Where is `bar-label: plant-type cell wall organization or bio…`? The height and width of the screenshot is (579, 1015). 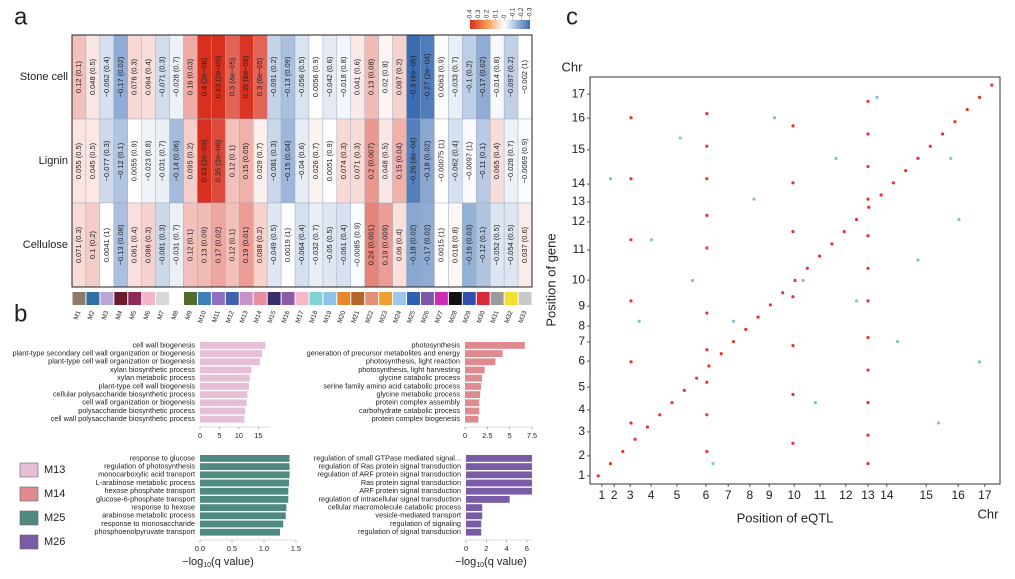
bar-label: plant-type cell wall organization or bio… is located at coordinates (121, 361).